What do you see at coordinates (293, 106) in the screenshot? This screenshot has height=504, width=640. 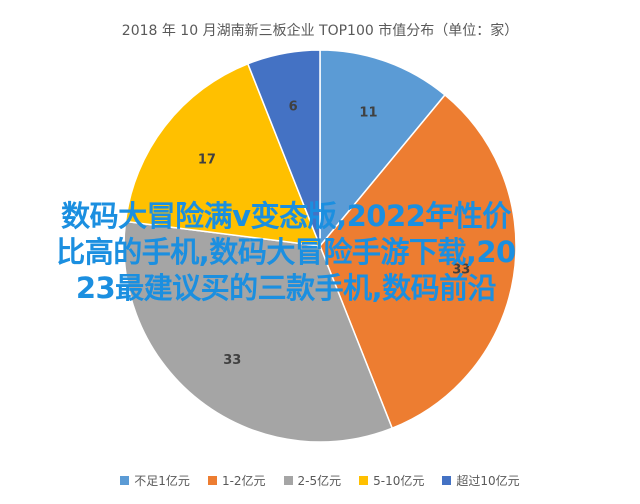 I see `slice-data-label: 6` at bounding box center [293, 106].